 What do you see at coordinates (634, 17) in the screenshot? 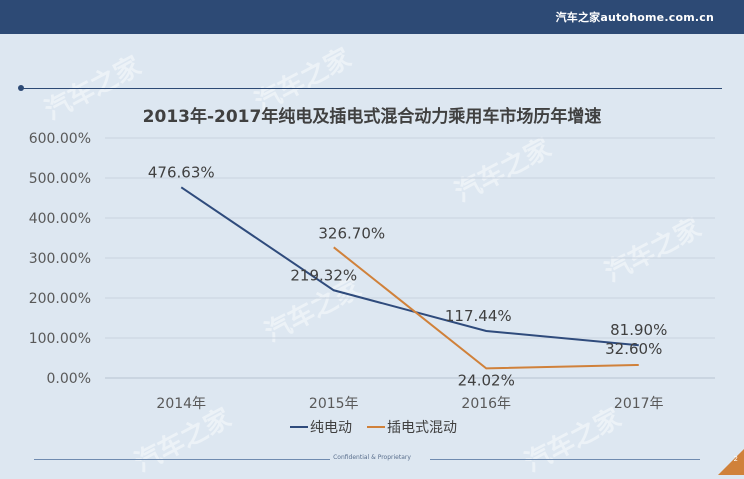
I see `brand-logo-text: 汽车之家autohome.com.cn` at bounding box center [634, 17].